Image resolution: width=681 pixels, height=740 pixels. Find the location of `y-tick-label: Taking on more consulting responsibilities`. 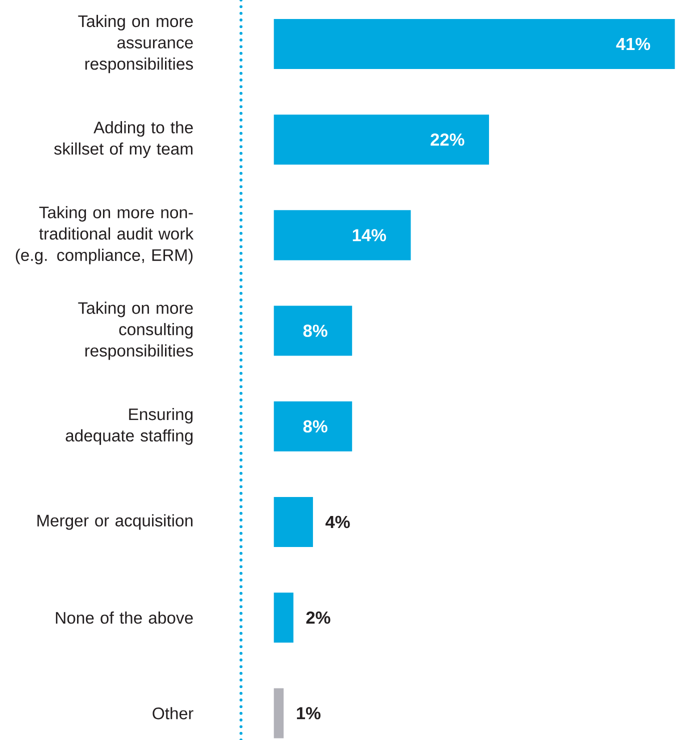

y-tick-label: Taking on more consulting responsibilities is located at coordinates (135, 331).